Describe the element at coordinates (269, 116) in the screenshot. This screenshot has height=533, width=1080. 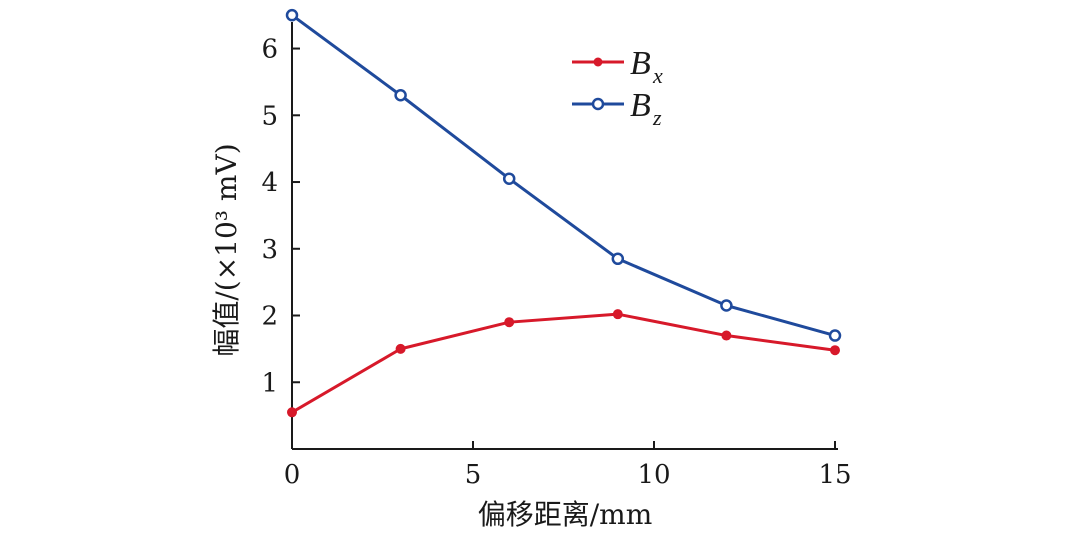
I see `y-tick-label: 5` at that location.